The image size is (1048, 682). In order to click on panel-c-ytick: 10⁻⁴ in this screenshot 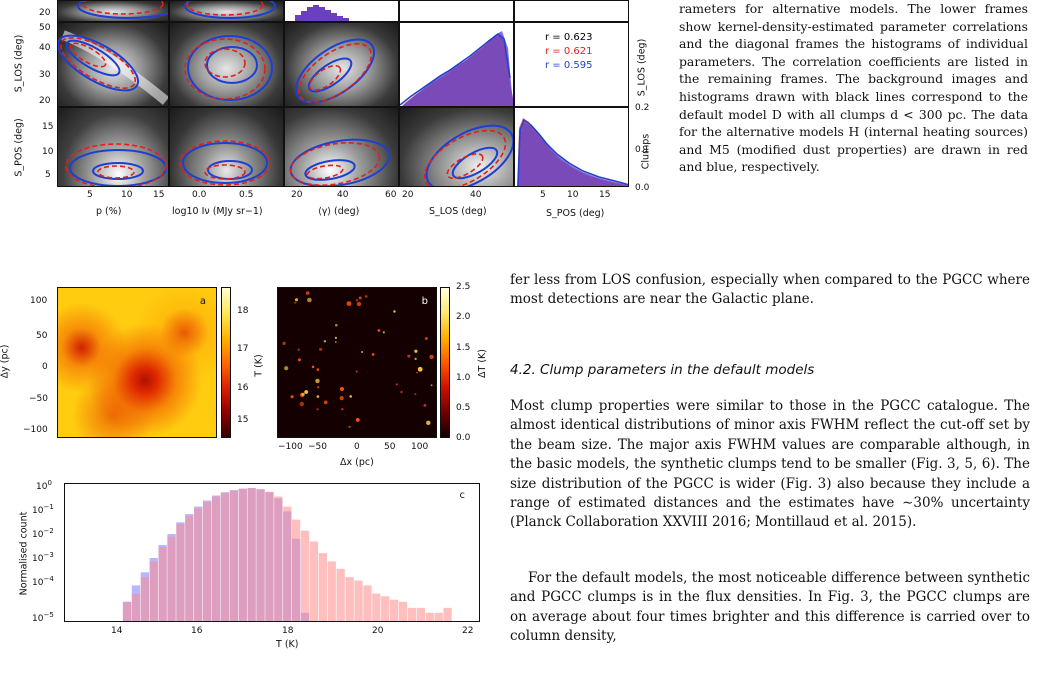, I will do `click(43, 581)`.